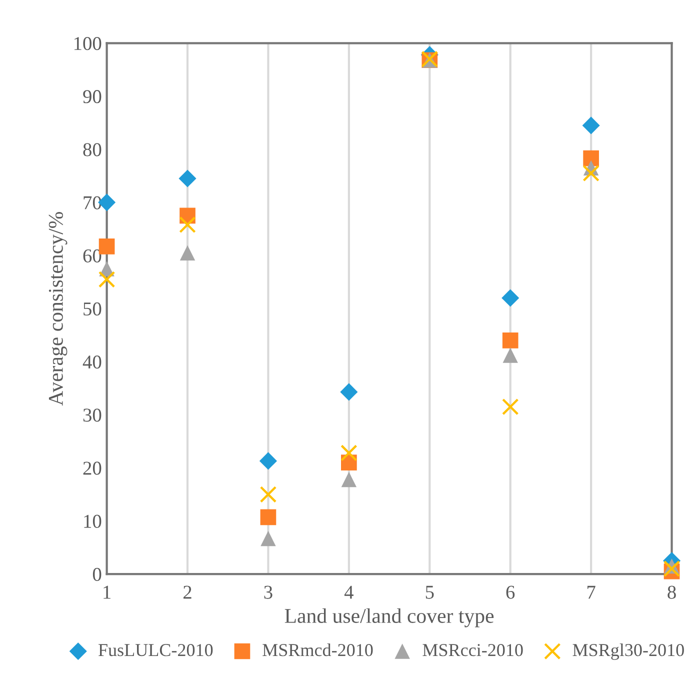  Describe the element at coordinates (93, 521) in the screenshot. I see `y-tick-label: 10` at that location.